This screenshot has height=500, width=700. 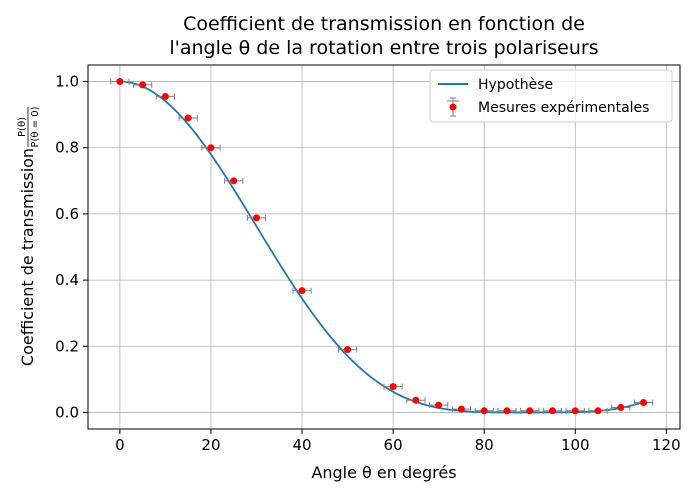 I want to click on y-tick-label: 0.2, so click(x=67, y=346).